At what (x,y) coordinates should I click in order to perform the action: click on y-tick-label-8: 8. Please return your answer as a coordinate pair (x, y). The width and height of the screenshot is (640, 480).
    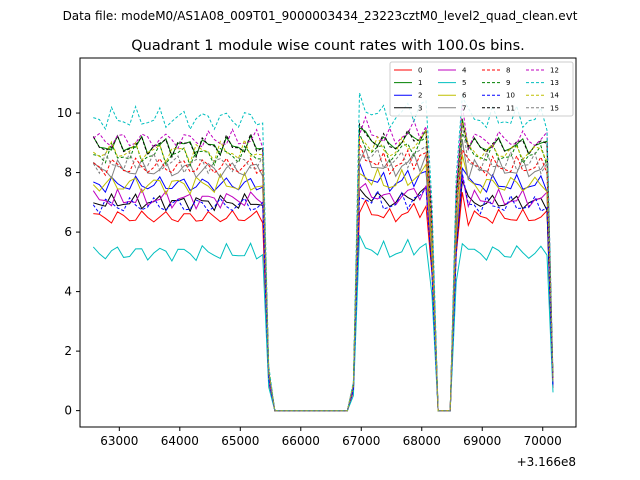
    Looking at the image, I should click on (68, 173).